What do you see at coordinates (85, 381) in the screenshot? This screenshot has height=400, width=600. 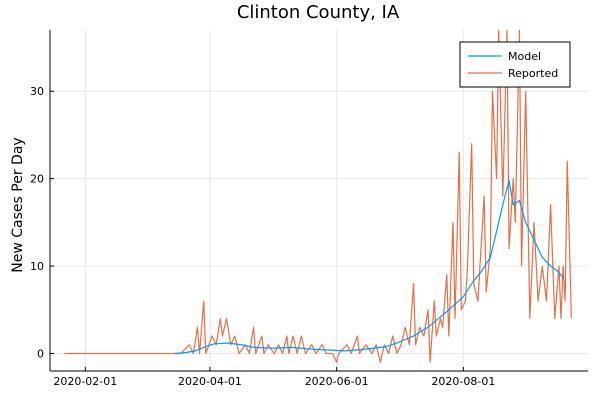 I see `x-tick-label: 2020-02-01` at bounding box center [85, 381].